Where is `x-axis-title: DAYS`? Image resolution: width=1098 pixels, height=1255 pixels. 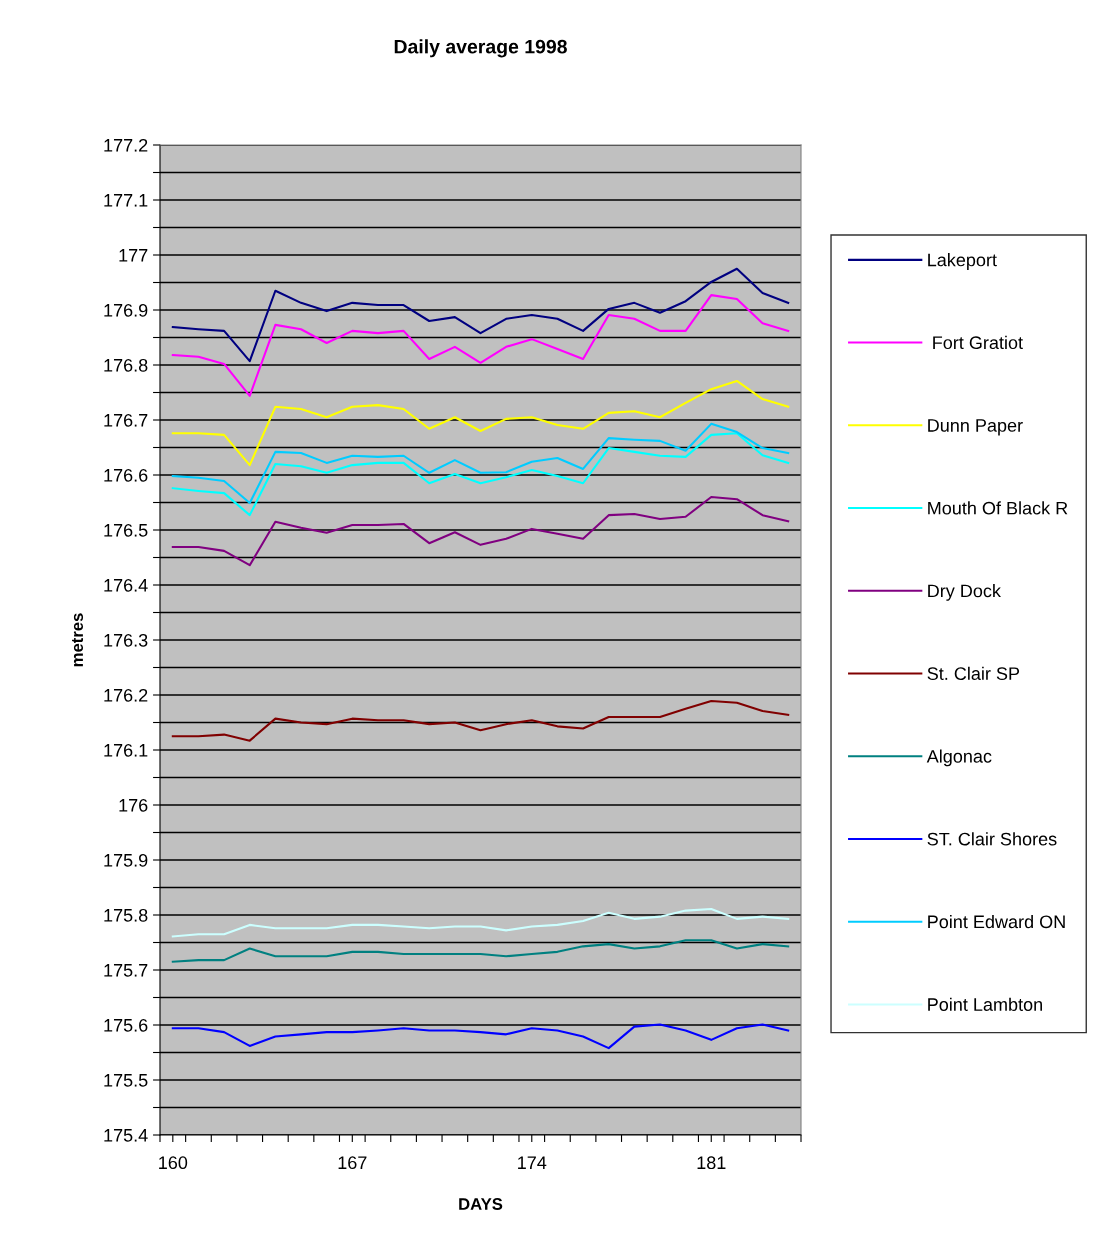
x-axis-title: DAYS is located at coordinates (481, 1204).